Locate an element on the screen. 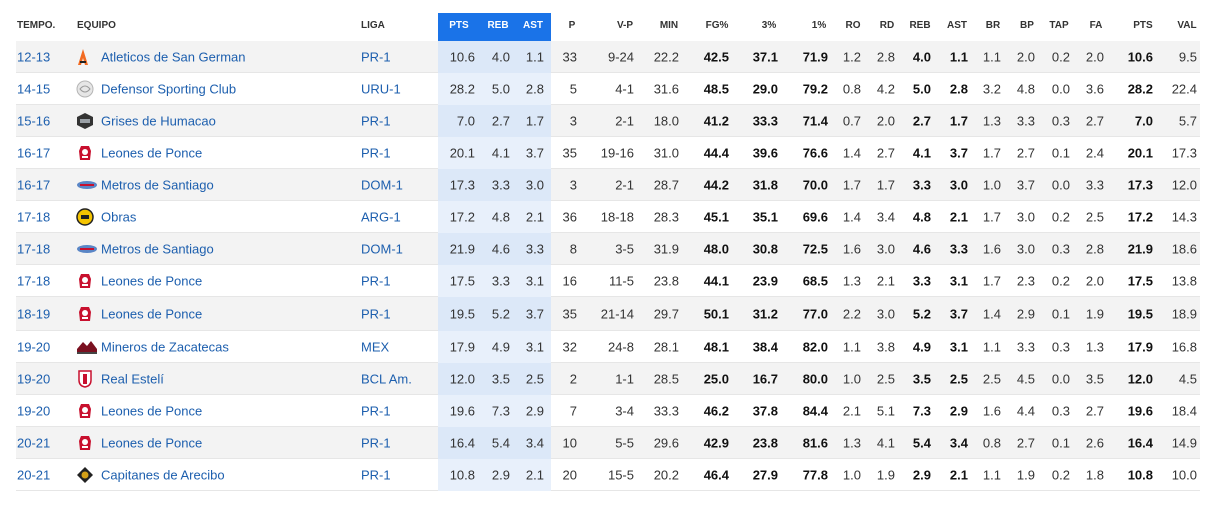 The width and height of the screenshot is (1232, 517). cell-team: Grises de Humacao is located at coordinates (158, 121).